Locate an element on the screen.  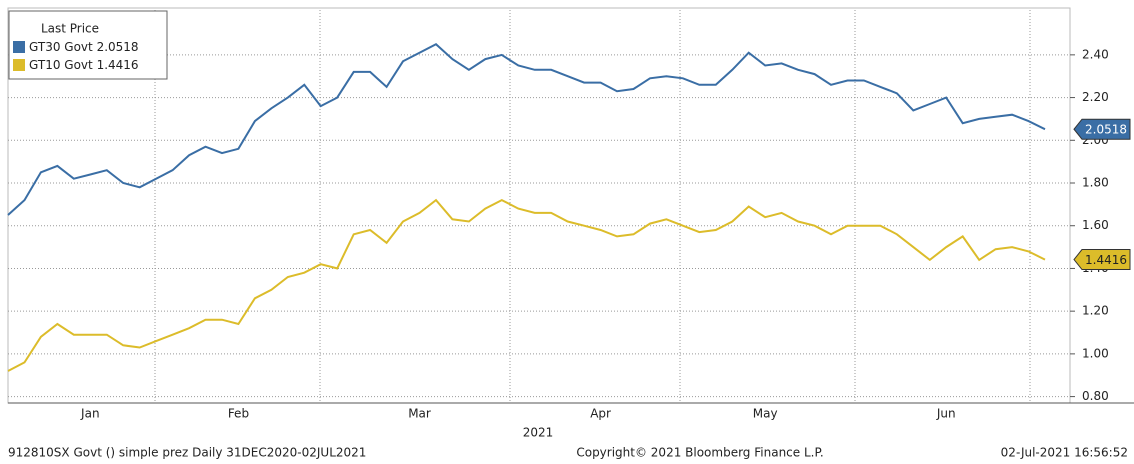
x-tick-label: May is located at coordinates (765, 414).